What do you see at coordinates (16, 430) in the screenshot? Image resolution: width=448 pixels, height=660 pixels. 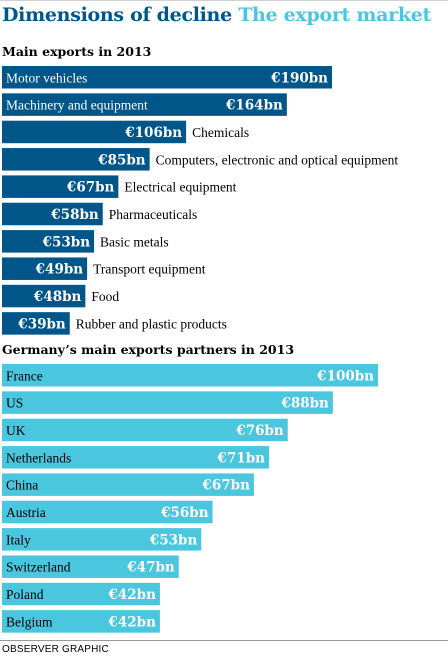 I see `partner-category-2: UK` at bounding box center [16, 430].